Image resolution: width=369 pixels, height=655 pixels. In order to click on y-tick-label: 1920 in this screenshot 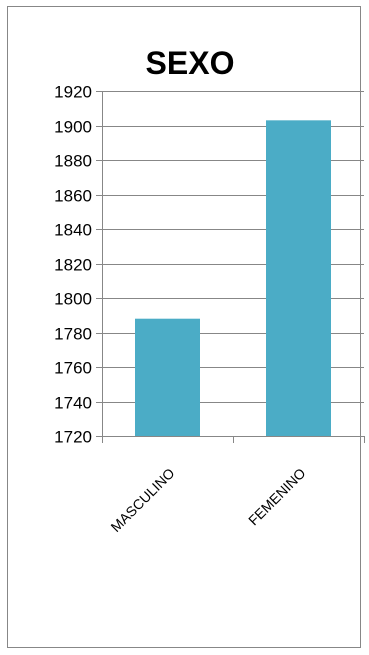, I will do `click(73, 92)`.